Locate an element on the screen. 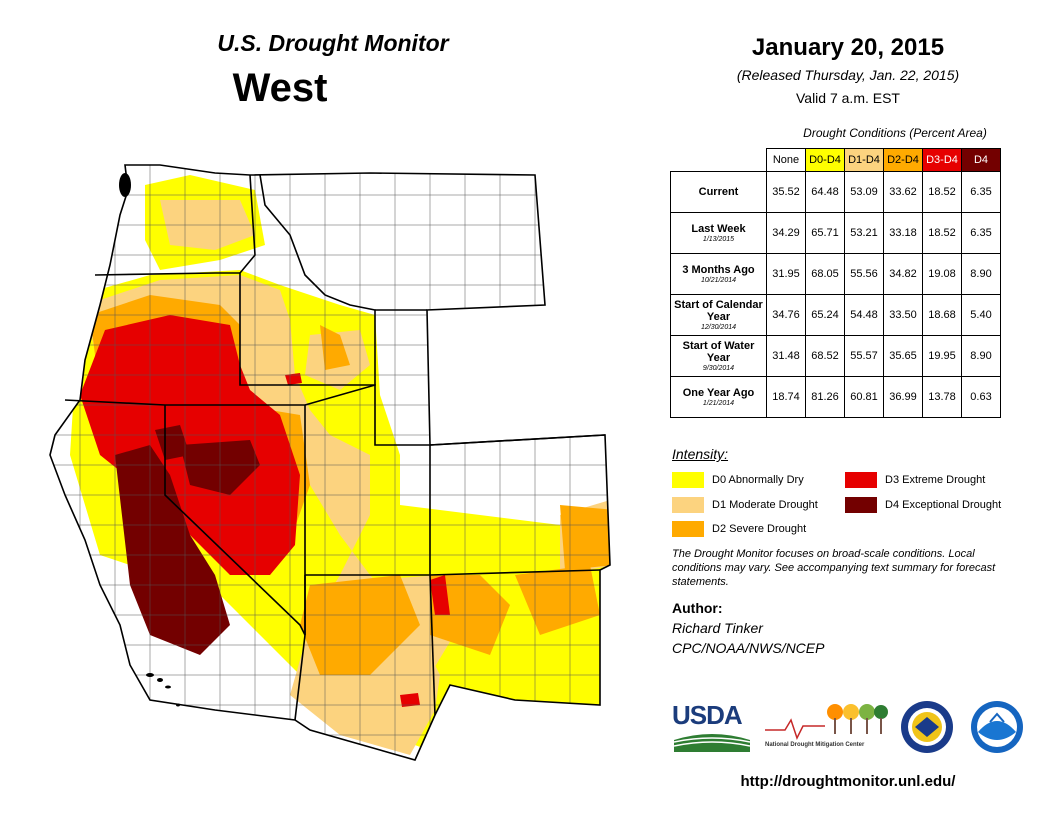 This screenshot has width=1056, height=816. table-cell: 18.68 is located at coordinates (942, 315).